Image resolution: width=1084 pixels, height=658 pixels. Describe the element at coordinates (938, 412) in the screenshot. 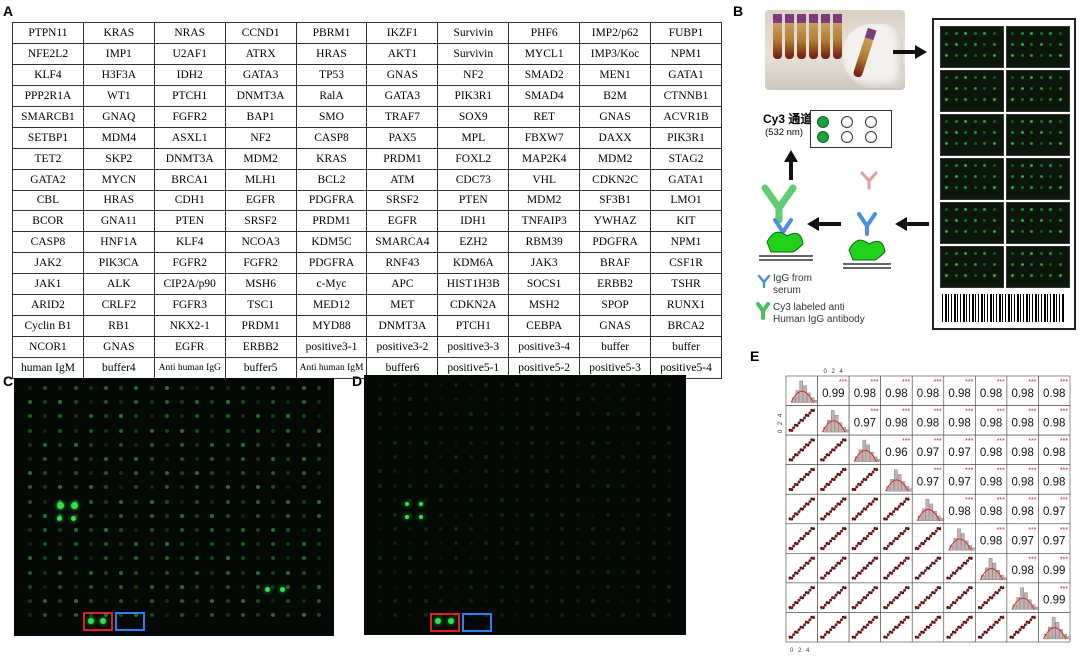

I see `significance-stars: ***` at that location.